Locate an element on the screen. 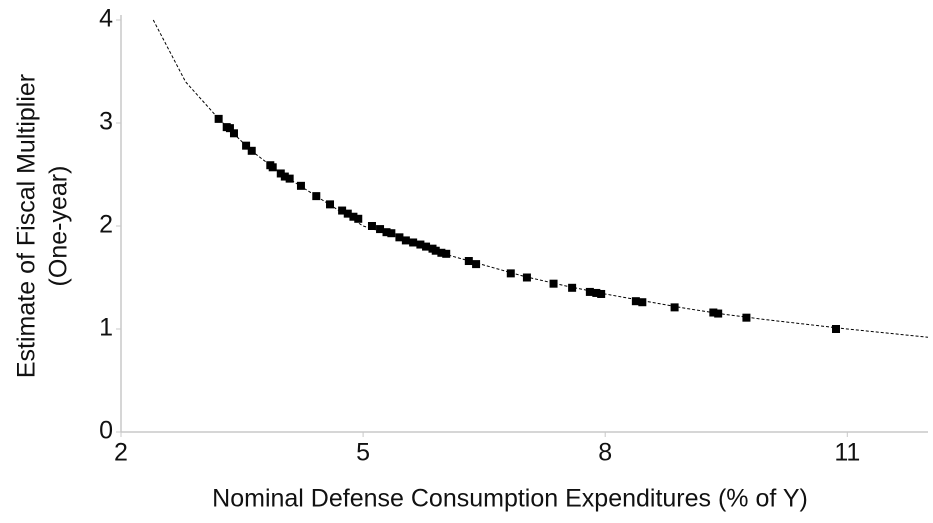 The height and width of the screenshot is (523, 933). y-tick-label: 0 is located at coordinates (106, 431).